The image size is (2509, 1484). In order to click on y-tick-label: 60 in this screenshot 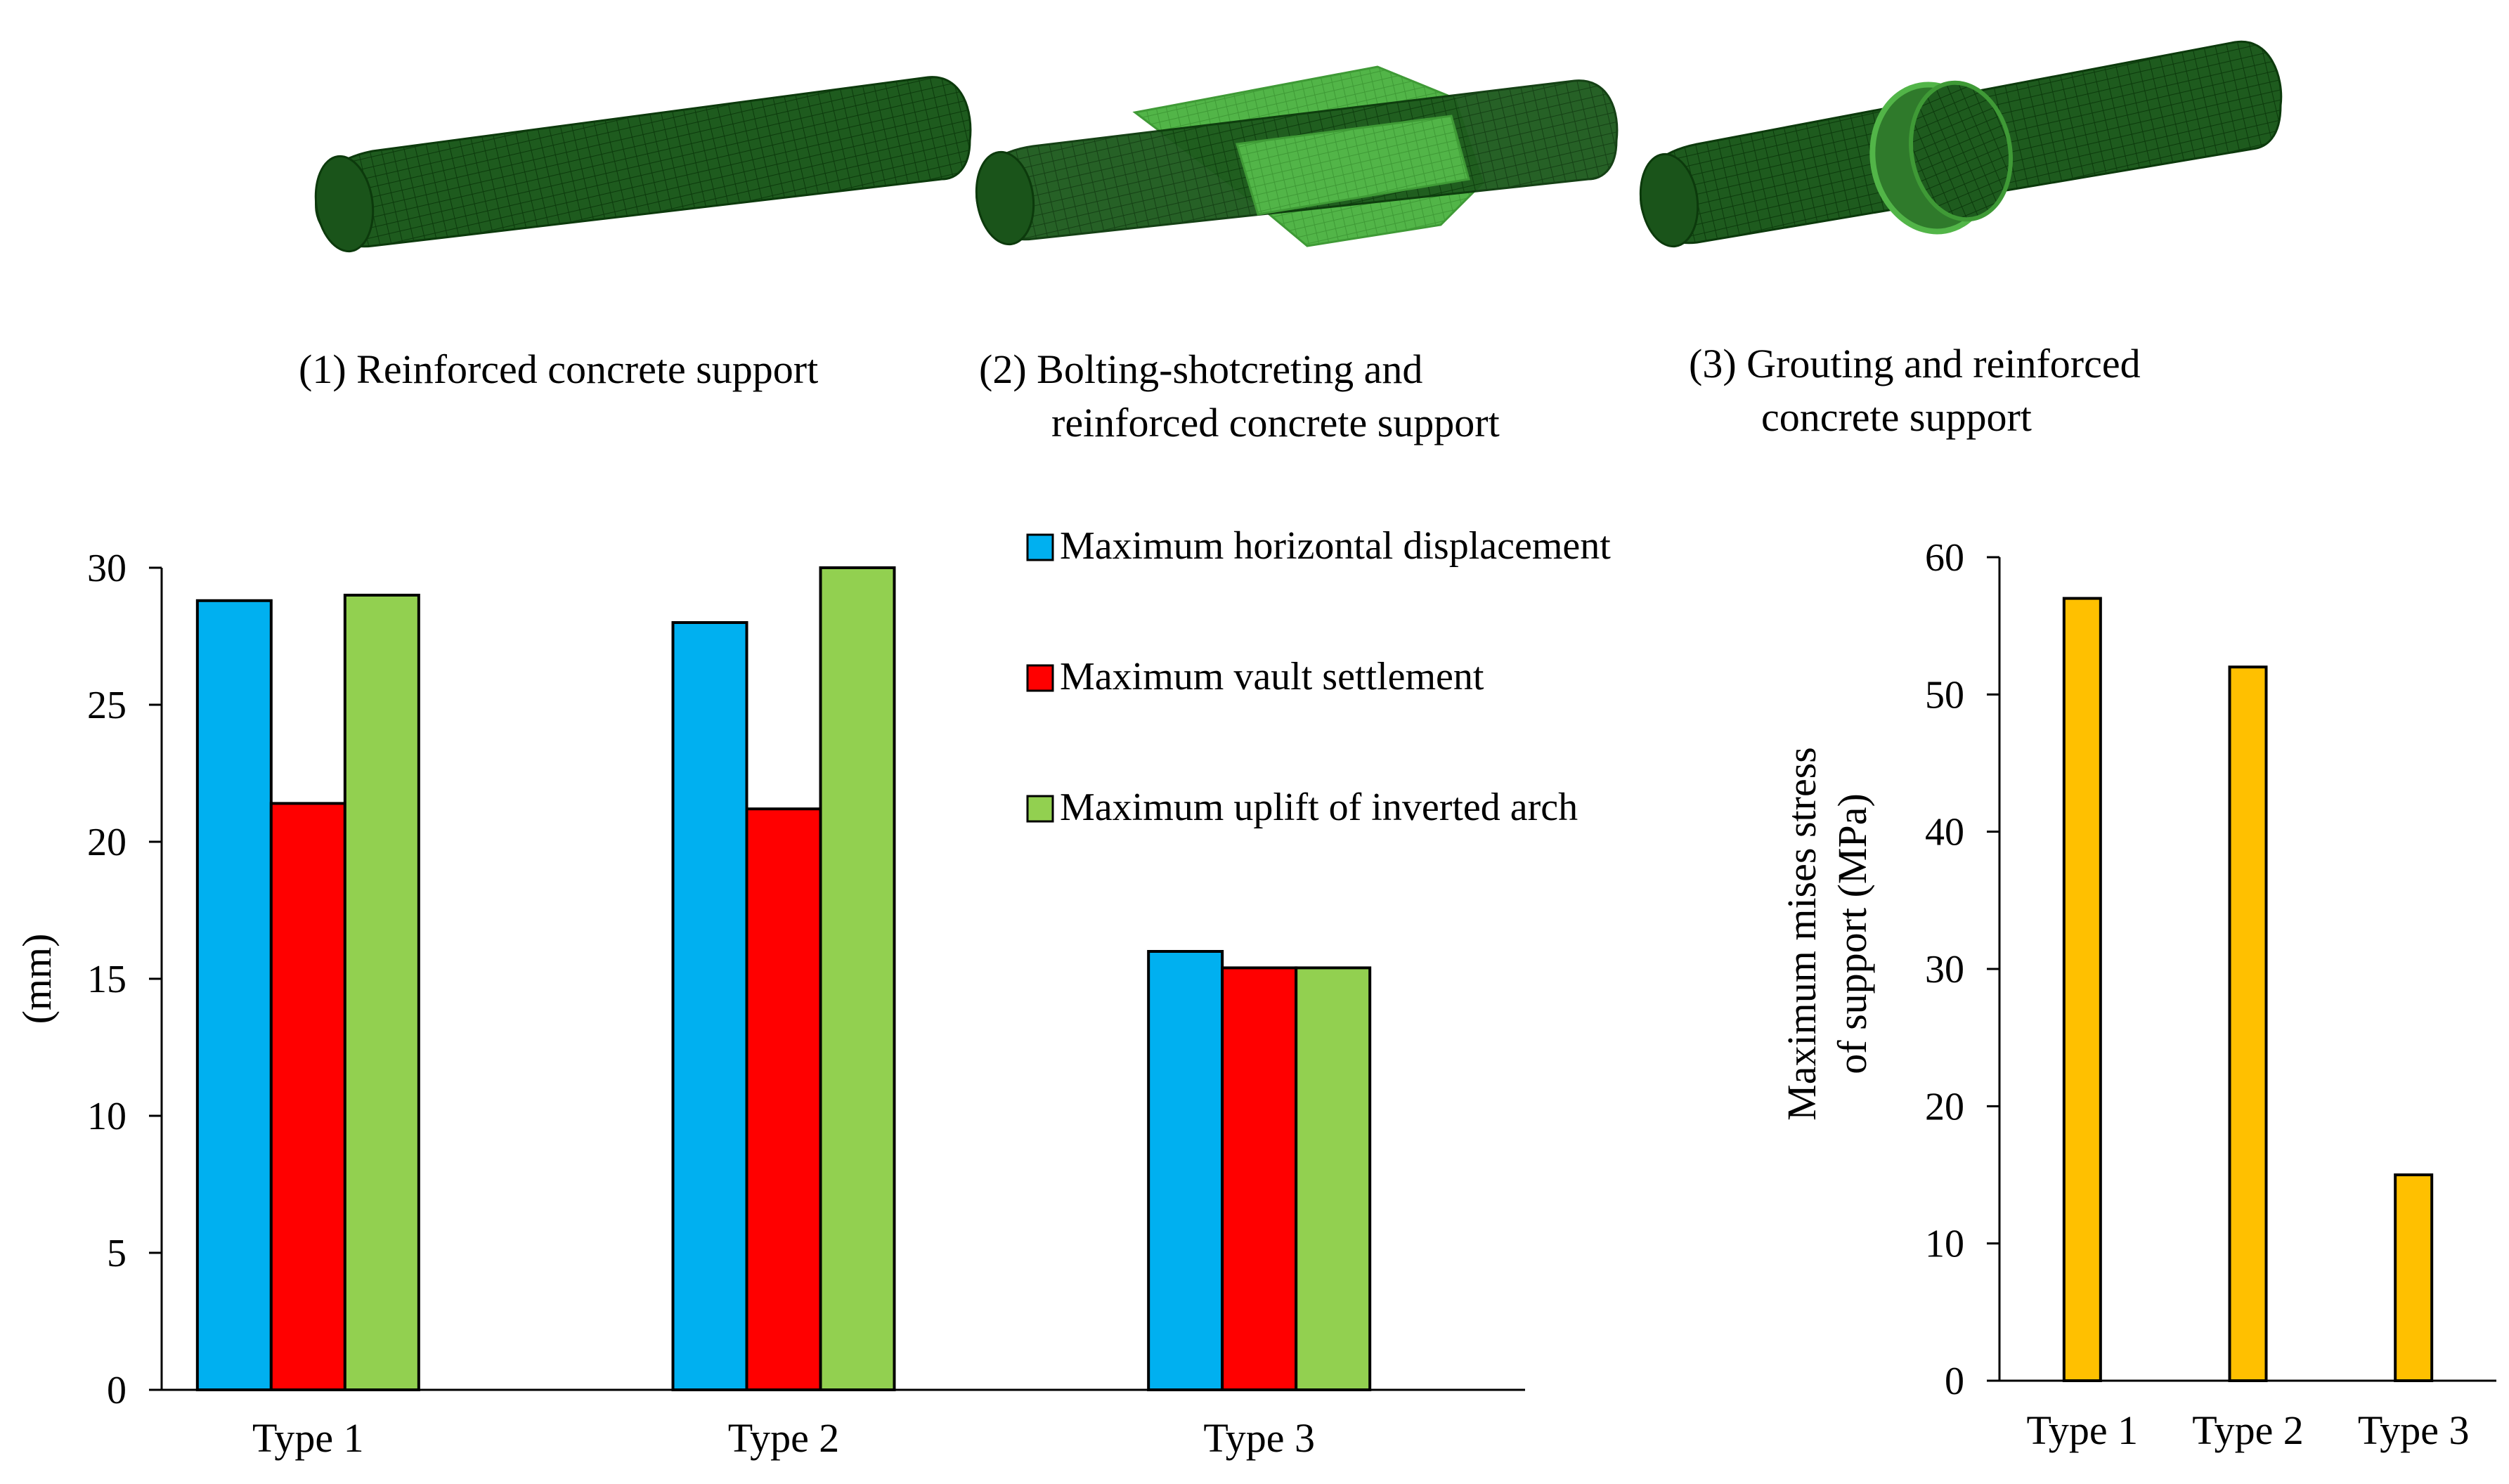, I will do `click(1944, 558)`.